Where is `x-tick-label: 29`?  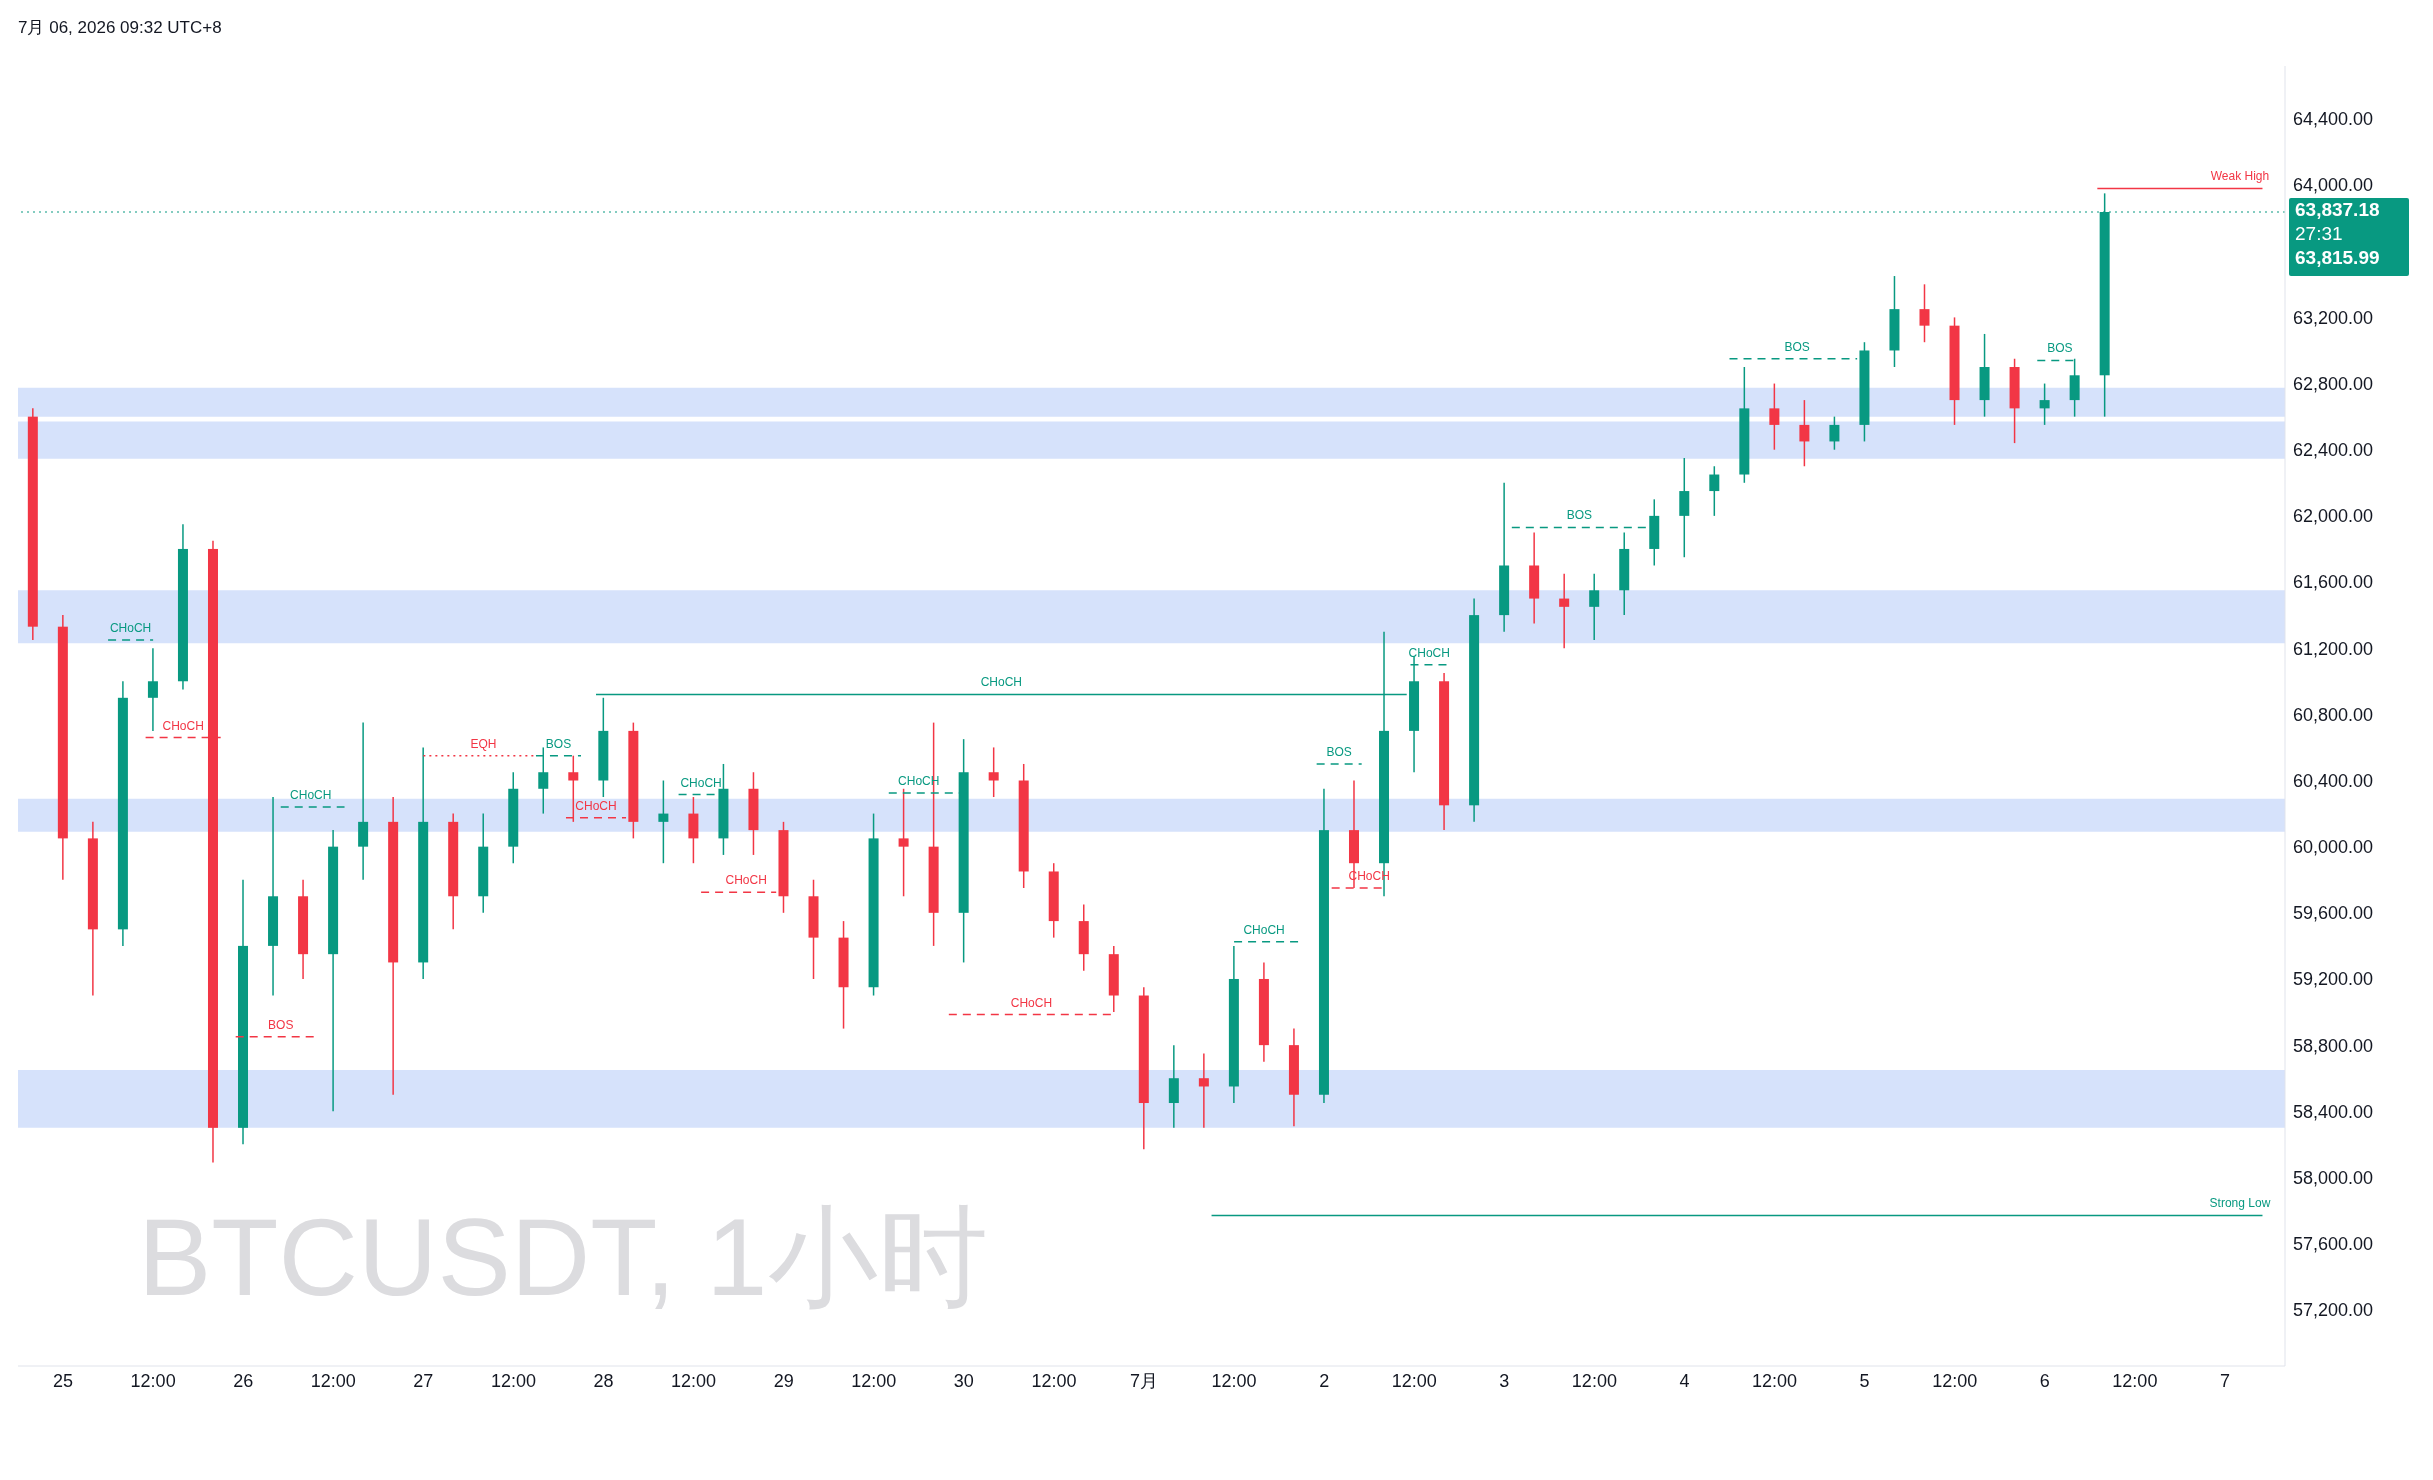 x-tick-label: 29 is located at coordinates (783, 1380).